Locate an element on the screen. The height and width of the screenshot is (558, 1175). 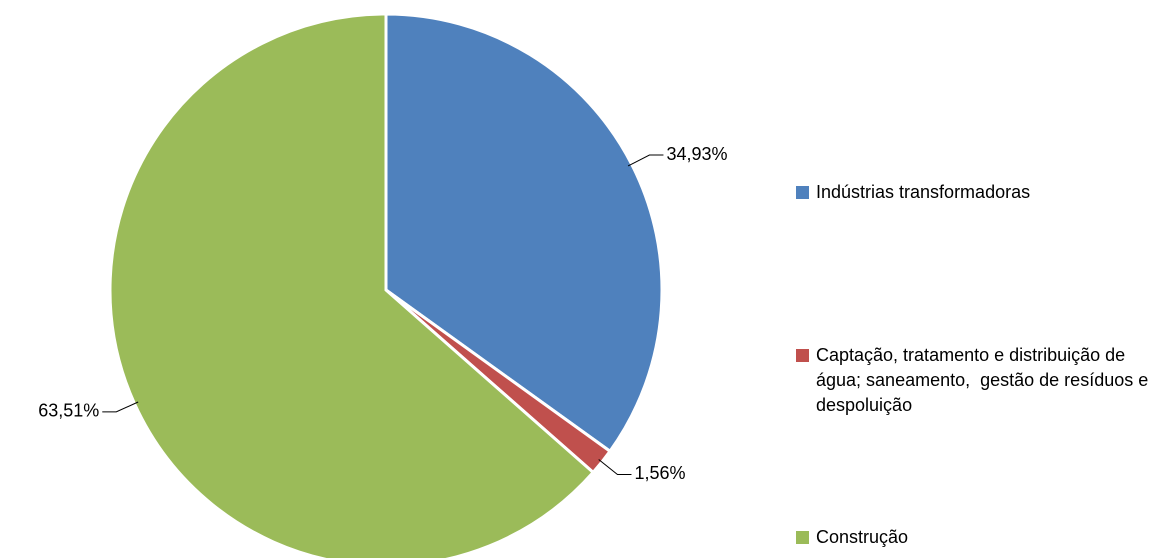
data-label: 1,56% is located at coordinates (659, 473).